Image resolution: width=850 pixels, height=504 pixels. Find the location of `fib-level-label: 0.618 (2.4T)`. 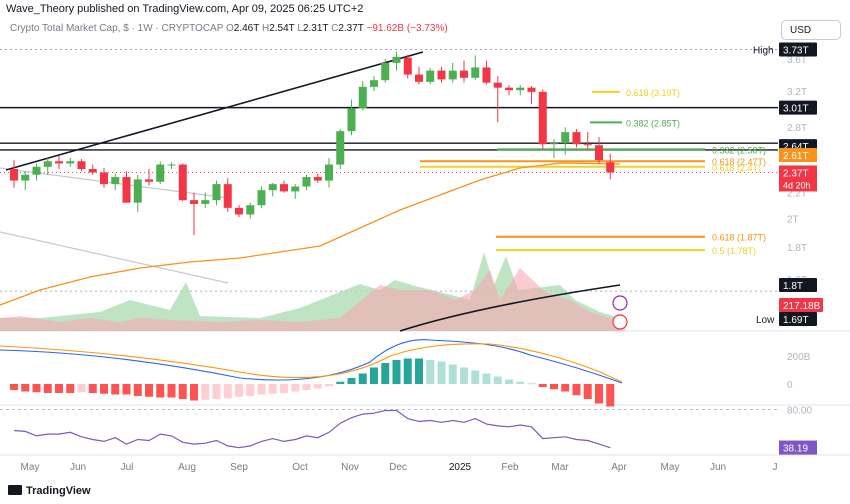

fib-level-label: 0.618 (2.4T) is located at coordinates (736, 168).